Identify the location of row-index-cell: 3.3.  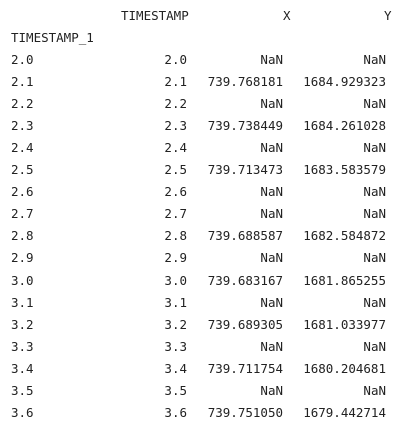
(22, 346).